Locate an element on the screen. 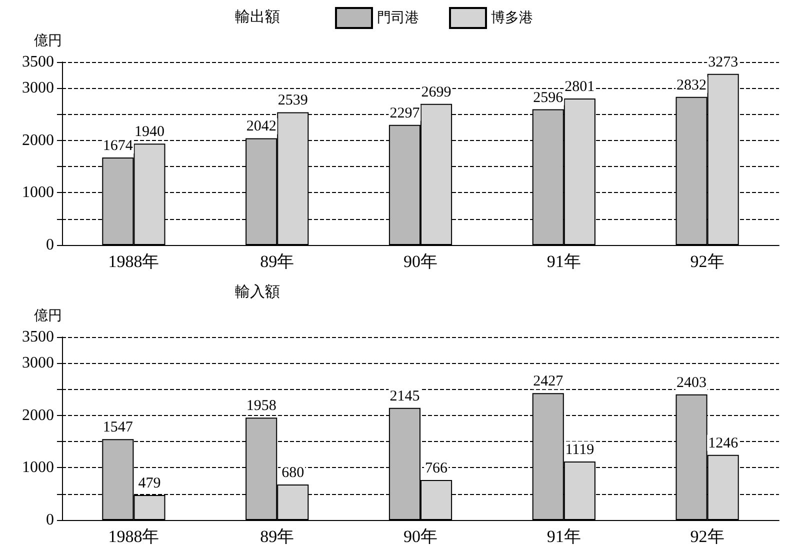  chart-title: 輸出額 is located at coordinates (257, 17).